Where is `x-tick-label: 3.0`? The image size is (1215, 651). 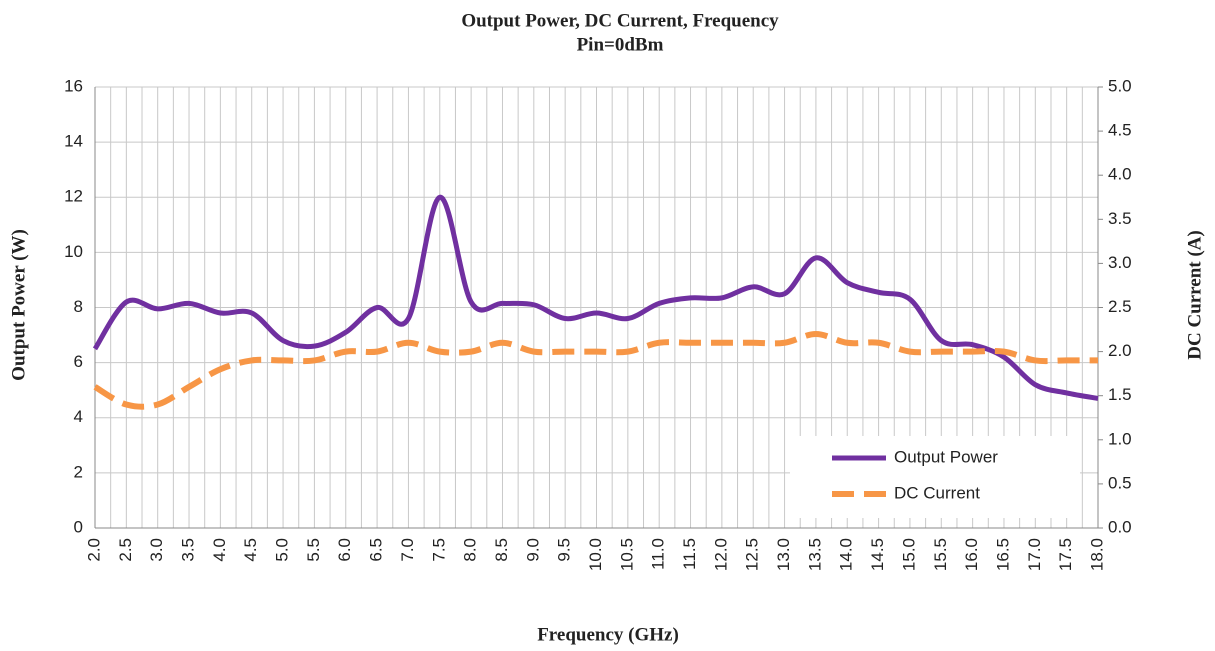 x-tick-label: 3.0 is located at coordinates (156, 550).